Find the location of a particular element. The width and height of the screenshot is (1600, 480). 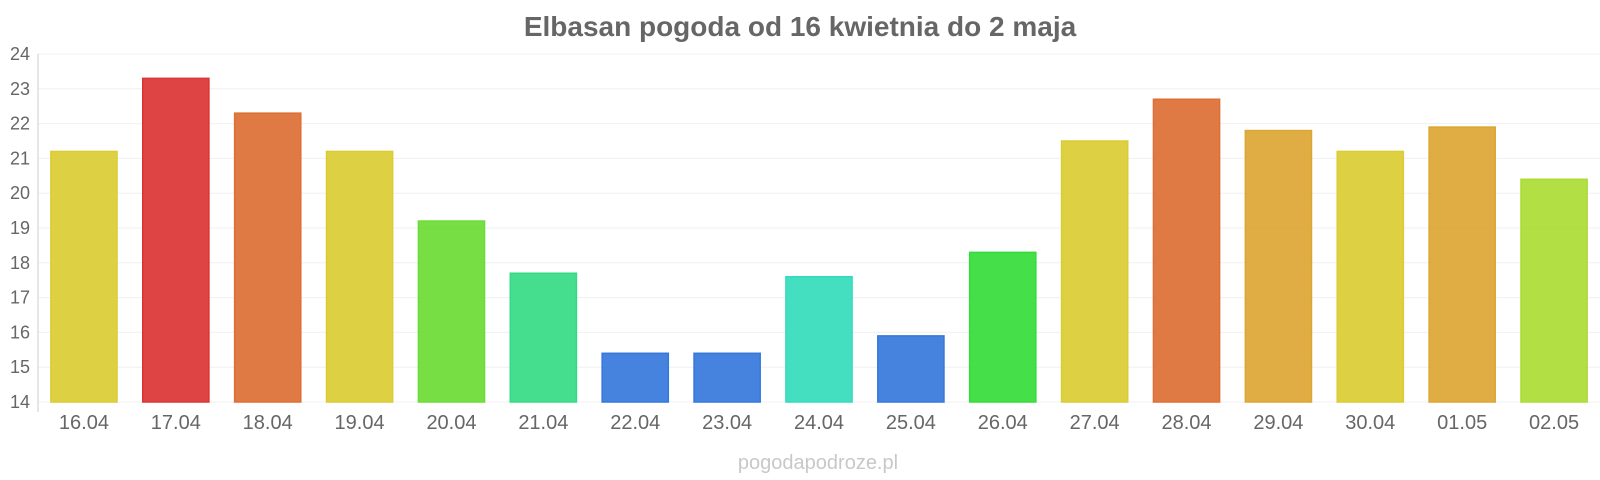

watermark: pogodapodroze.pl is located at coordinates (818, 463).